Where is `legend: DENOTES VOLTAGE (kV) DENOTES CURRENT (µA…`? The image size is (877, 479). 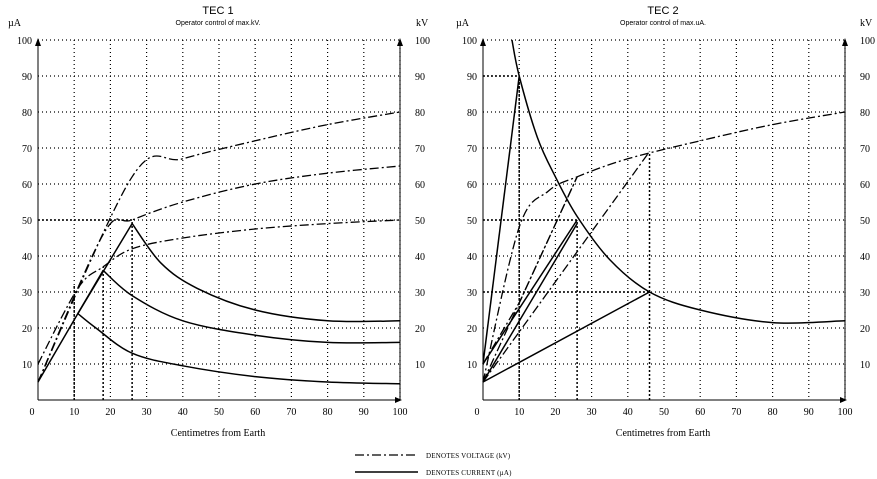 legend: DENOTES VOLTAGE (kV) DENOTES CURRENT (µA… is located at coordinates (433, 464).